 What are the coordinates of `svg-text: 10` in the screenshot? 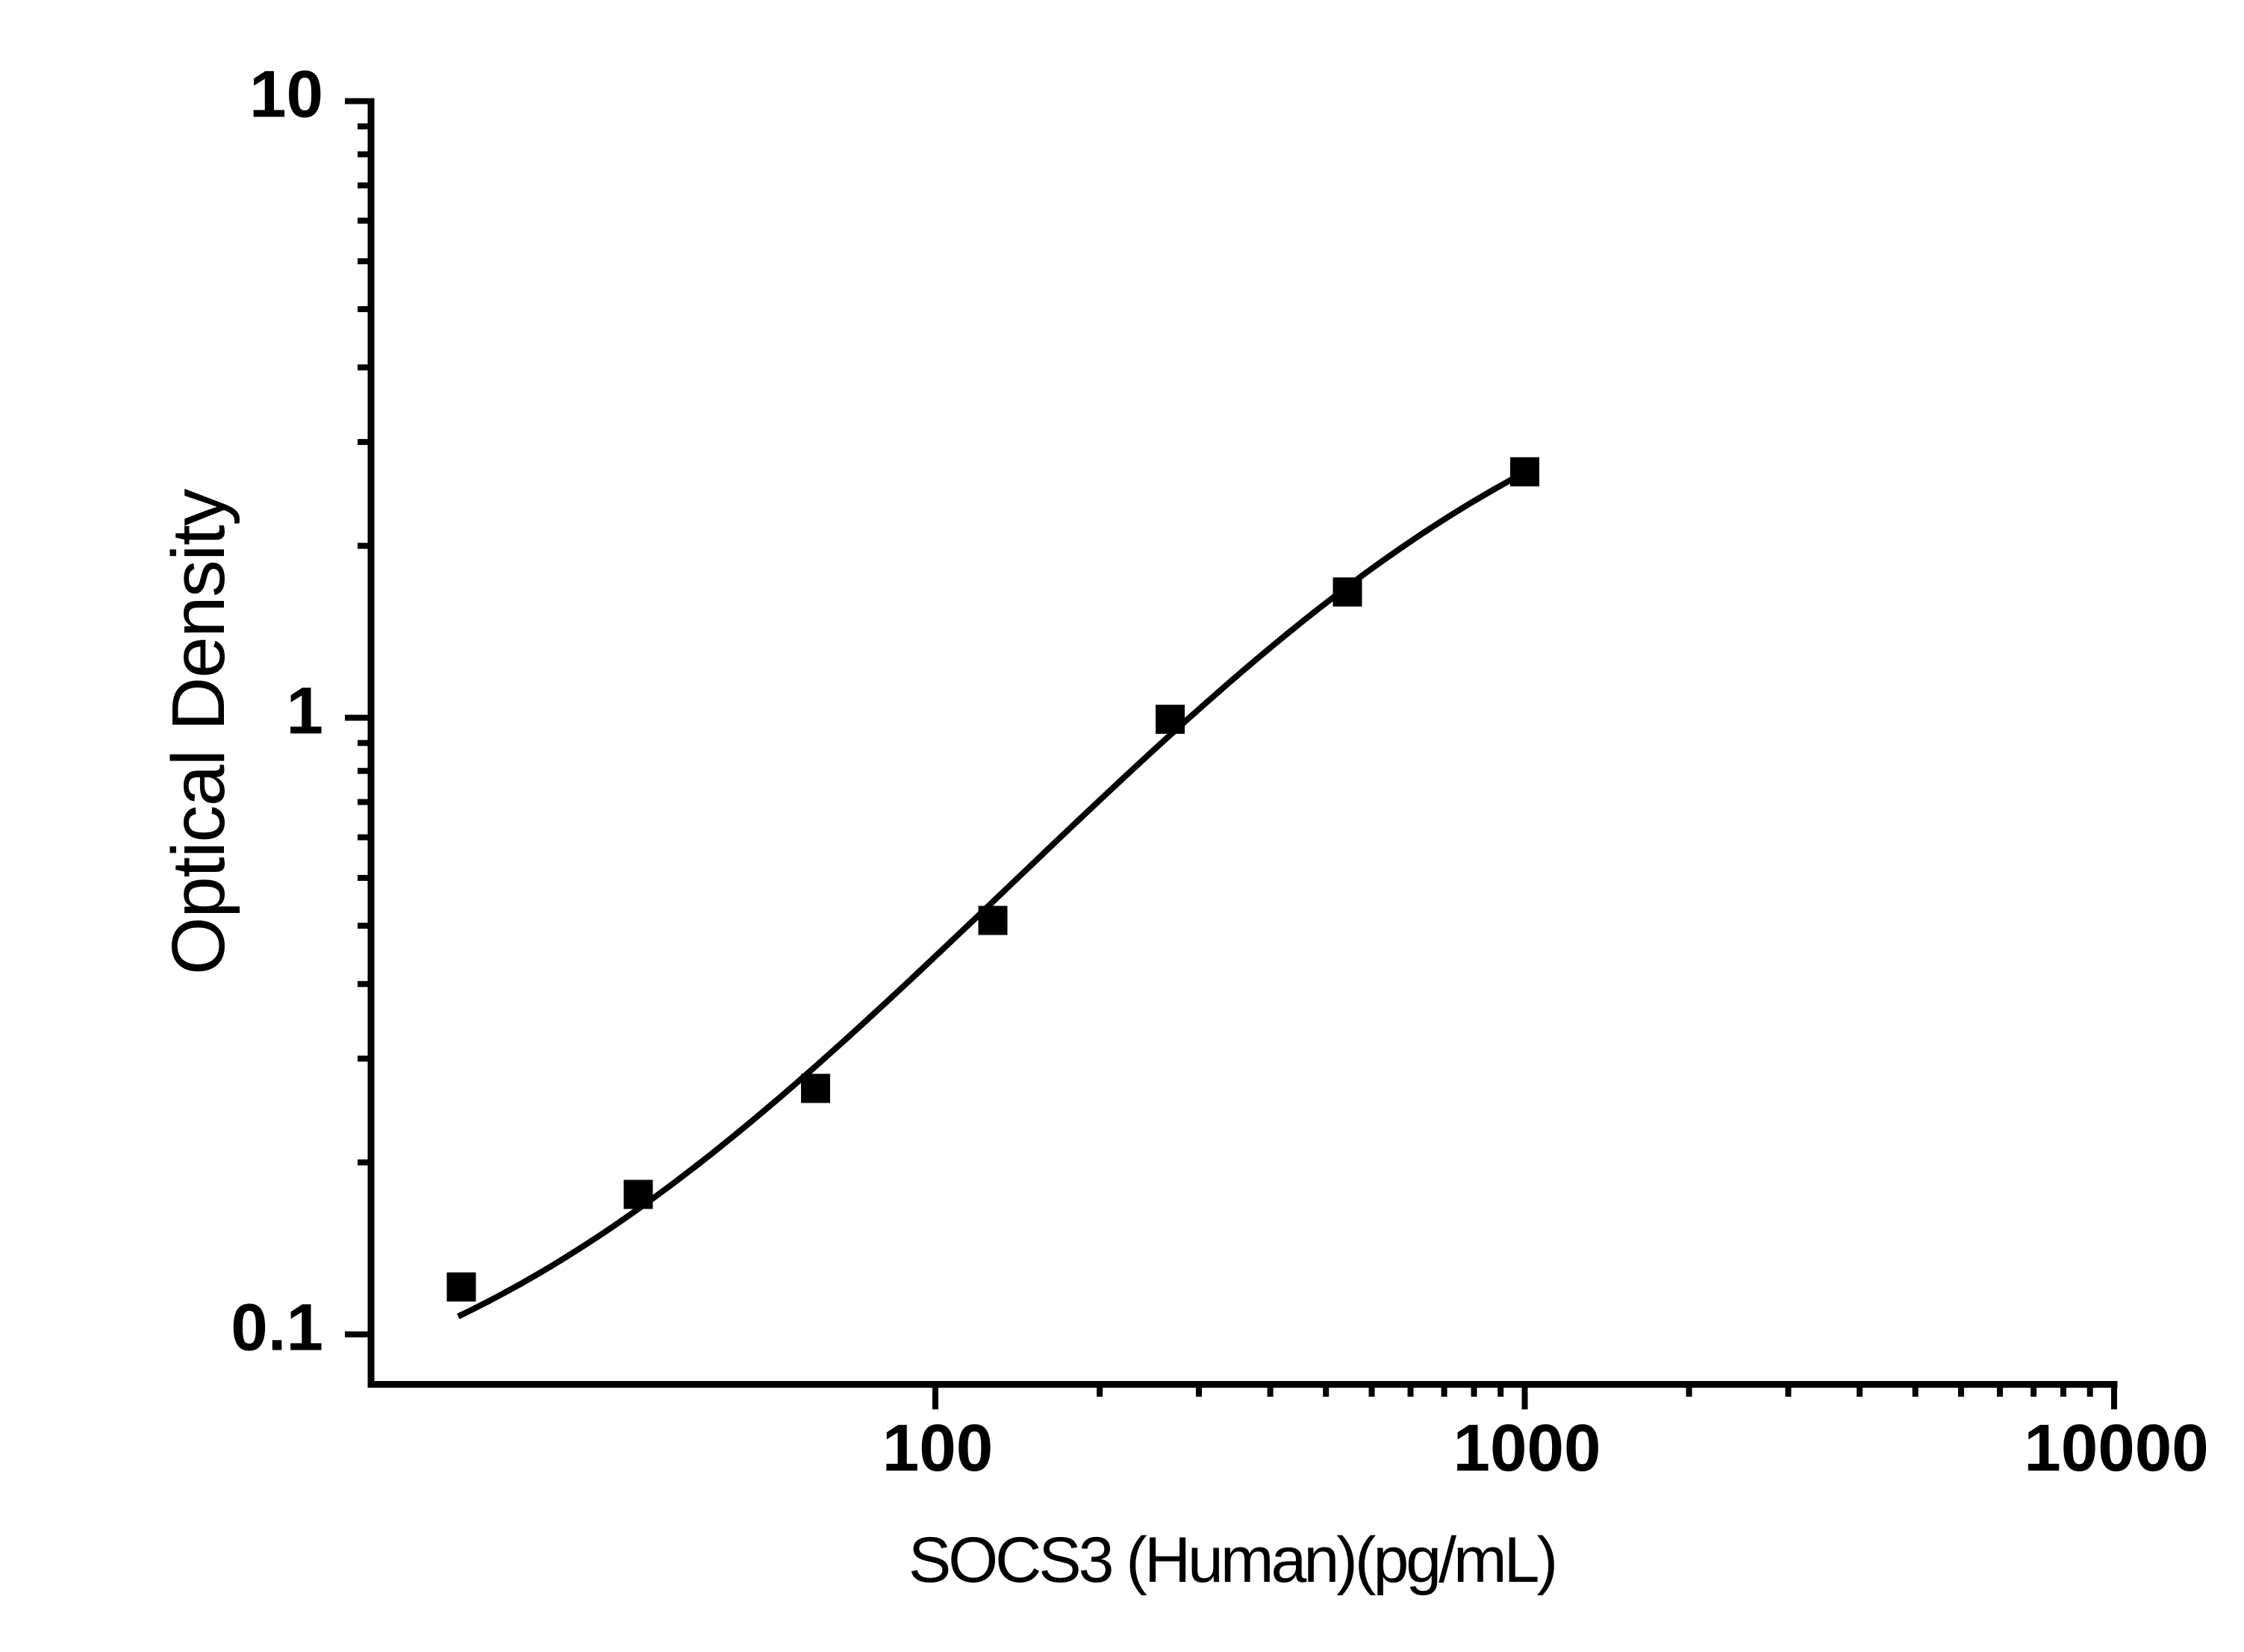 It's located at (286, 93).